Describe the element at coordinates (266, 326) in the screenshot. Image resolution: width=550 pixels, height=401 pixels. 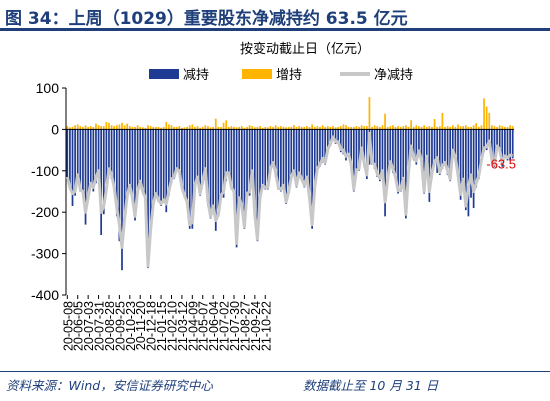
I see `x-tick-label: 21-10-22` at that location.